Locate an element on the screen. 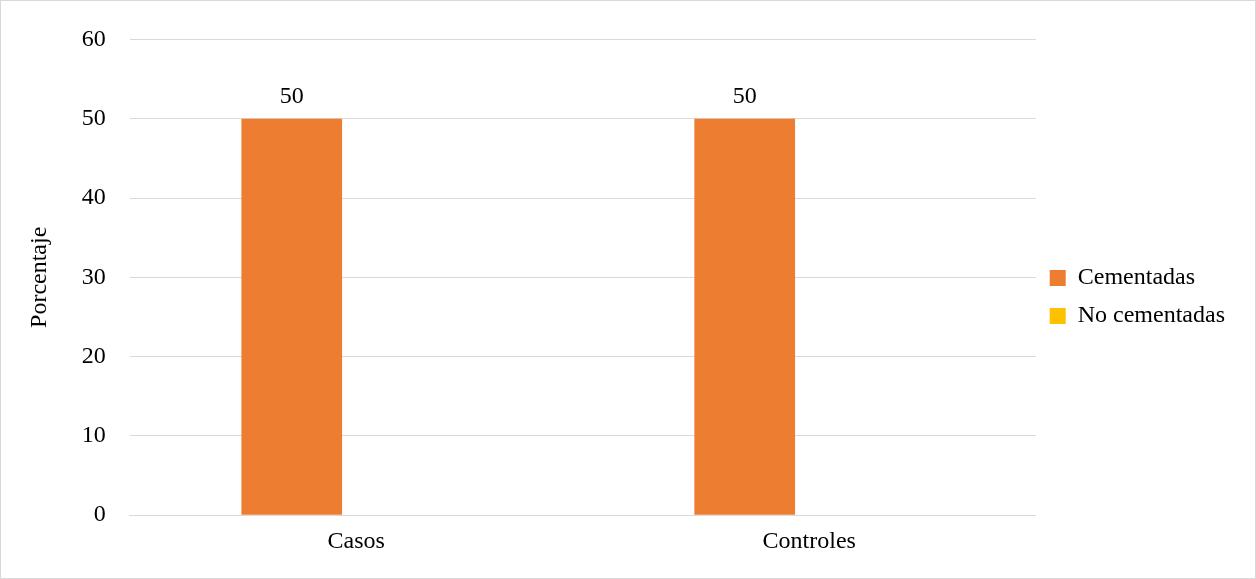 The height and width of the screenshot is (579, 1256). y-tick-label: 0 is located at coordinates (99, 513).